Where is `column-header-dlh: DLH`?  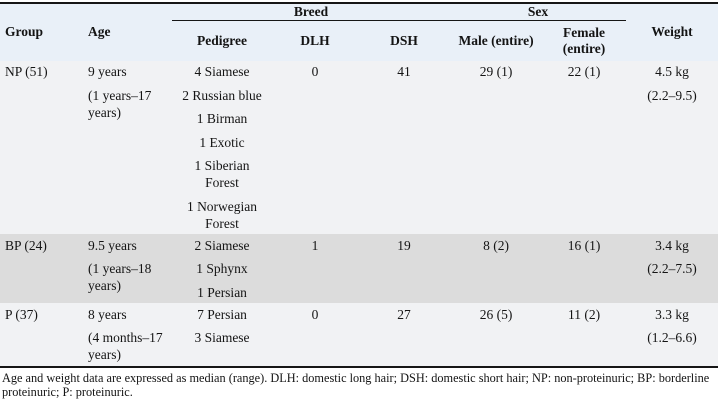
column-header-dlh: DLH is located at coordinates (315, 40).